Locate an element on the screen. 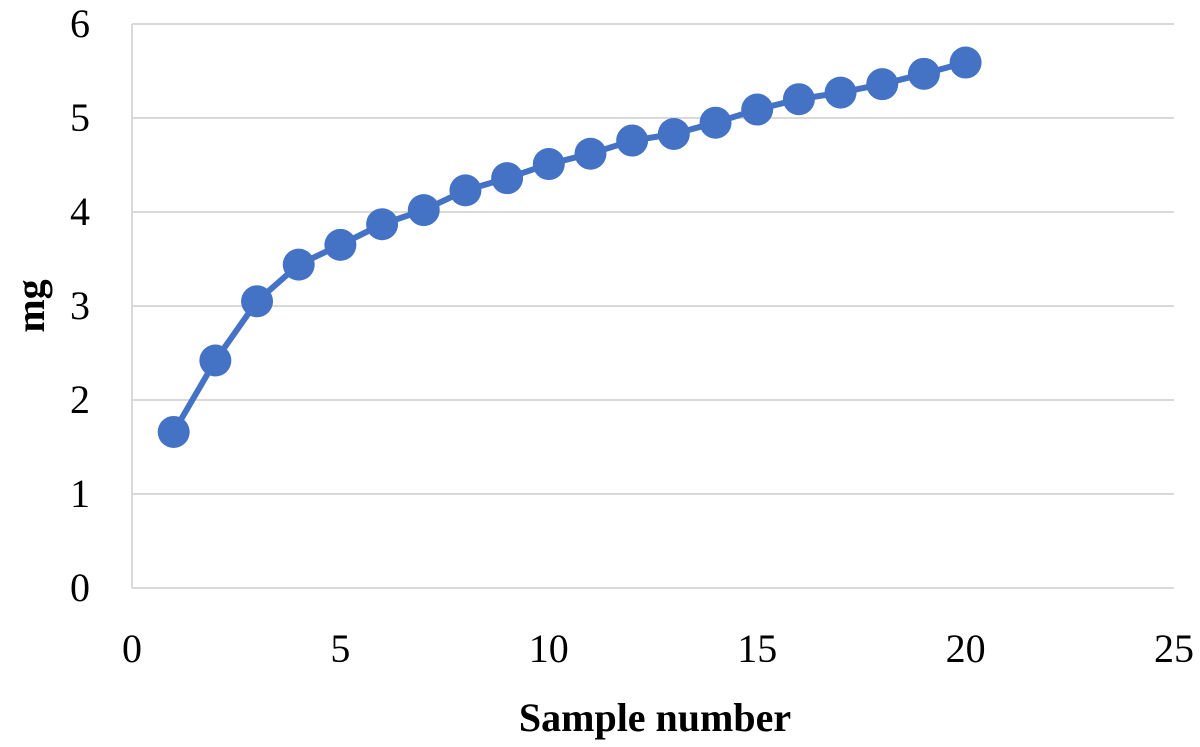  y-tick-label: 0 is located at coordinates (80, 587).